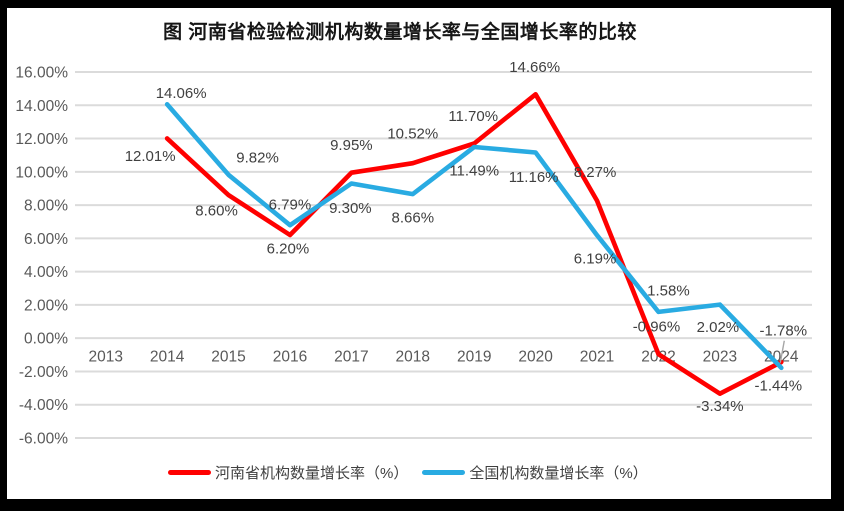 Image resolution: width=844 pixels, height=511 pixels. Describe the element at coordinates (41, 172) in the screenshot. I see `y-axis-tick-label: 10.00%` at that location.